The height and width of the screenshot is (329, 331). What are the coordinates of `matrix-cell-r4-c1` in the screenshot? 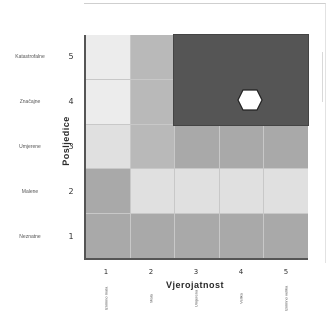 It's located at (108, 101).